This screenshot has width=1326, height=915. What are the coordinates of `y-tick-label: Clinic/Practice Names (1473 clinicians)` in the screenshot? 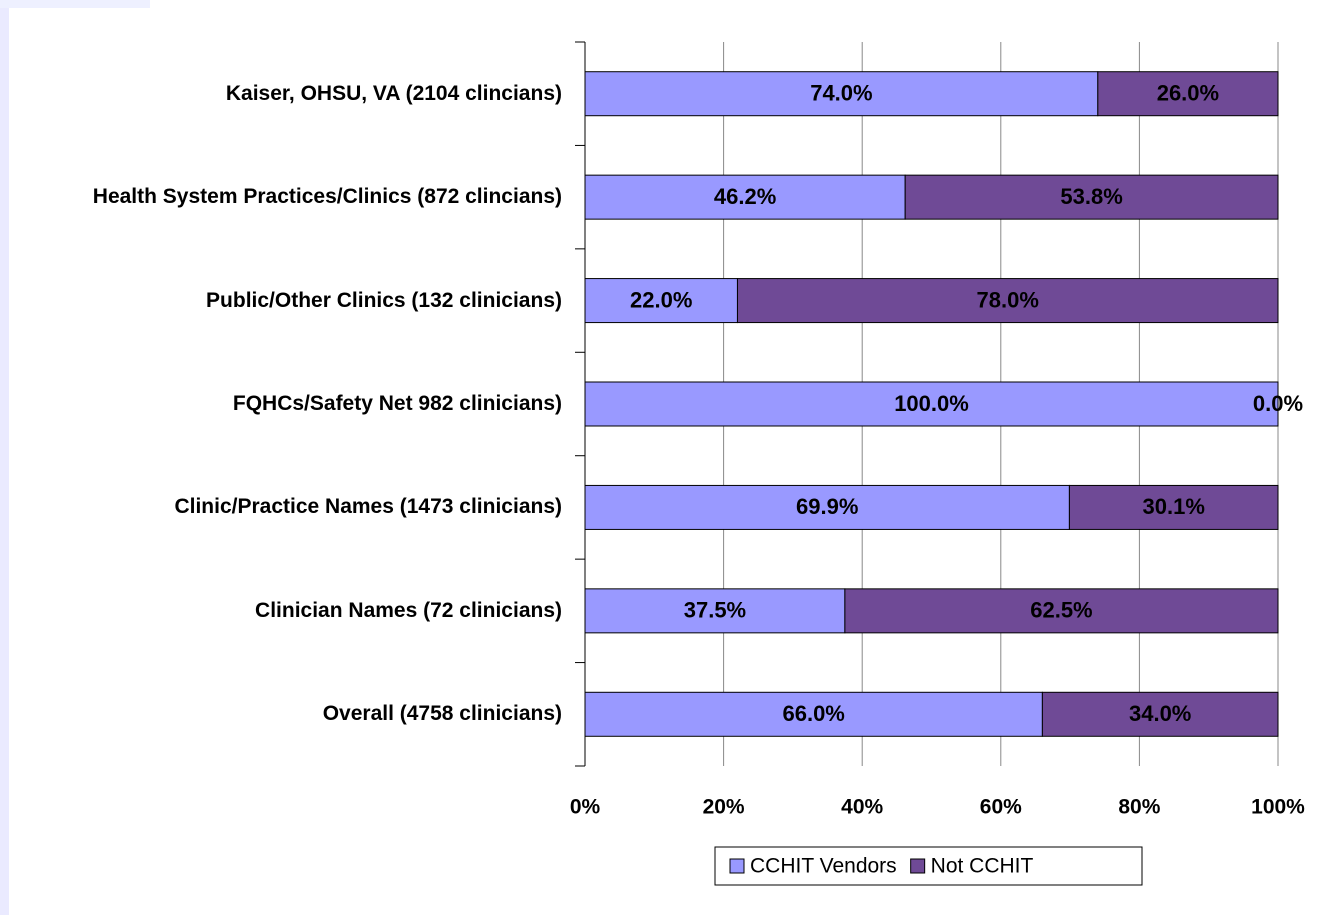 It's located at (368, 507).